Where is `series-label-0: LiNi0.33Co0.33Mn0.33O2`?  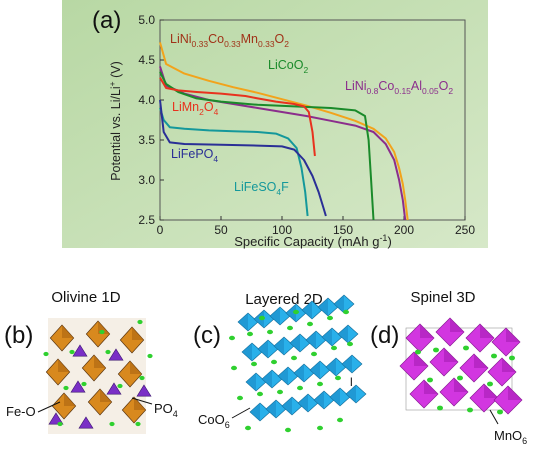 series-label-0: LiNi0.33Co0.33Mn0.33O2 is located at coordinates (229, 40).